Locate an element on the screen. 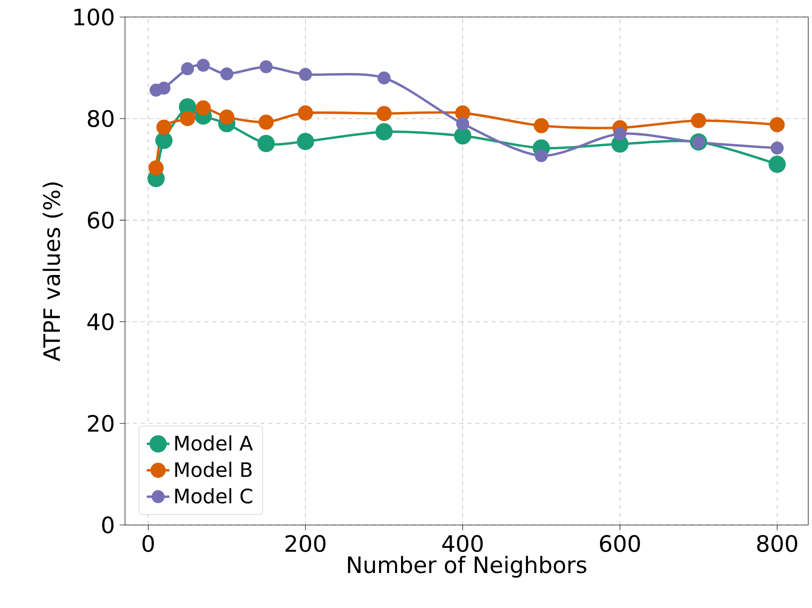 The image size is (812, 608). legend-label: Model B is located at coordinates (213, 470).